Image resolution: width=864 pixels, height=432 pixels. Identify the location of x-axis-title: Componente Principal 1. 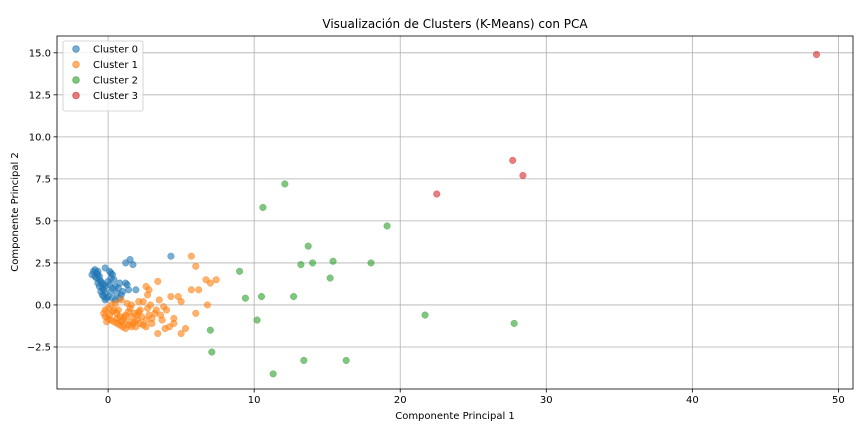
(455, 416).